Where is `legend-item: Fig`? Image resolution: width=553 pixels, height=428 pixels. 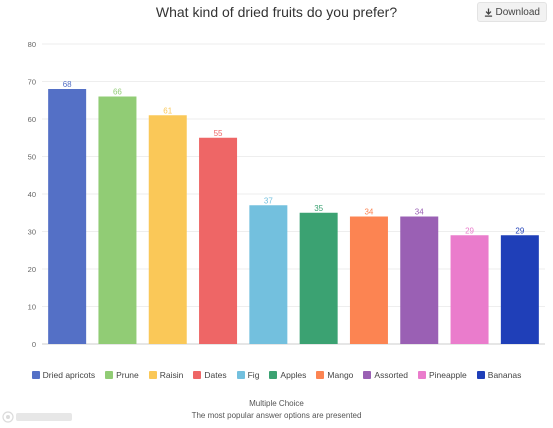
legend-item: Fig is located at coordinates (248, 375).